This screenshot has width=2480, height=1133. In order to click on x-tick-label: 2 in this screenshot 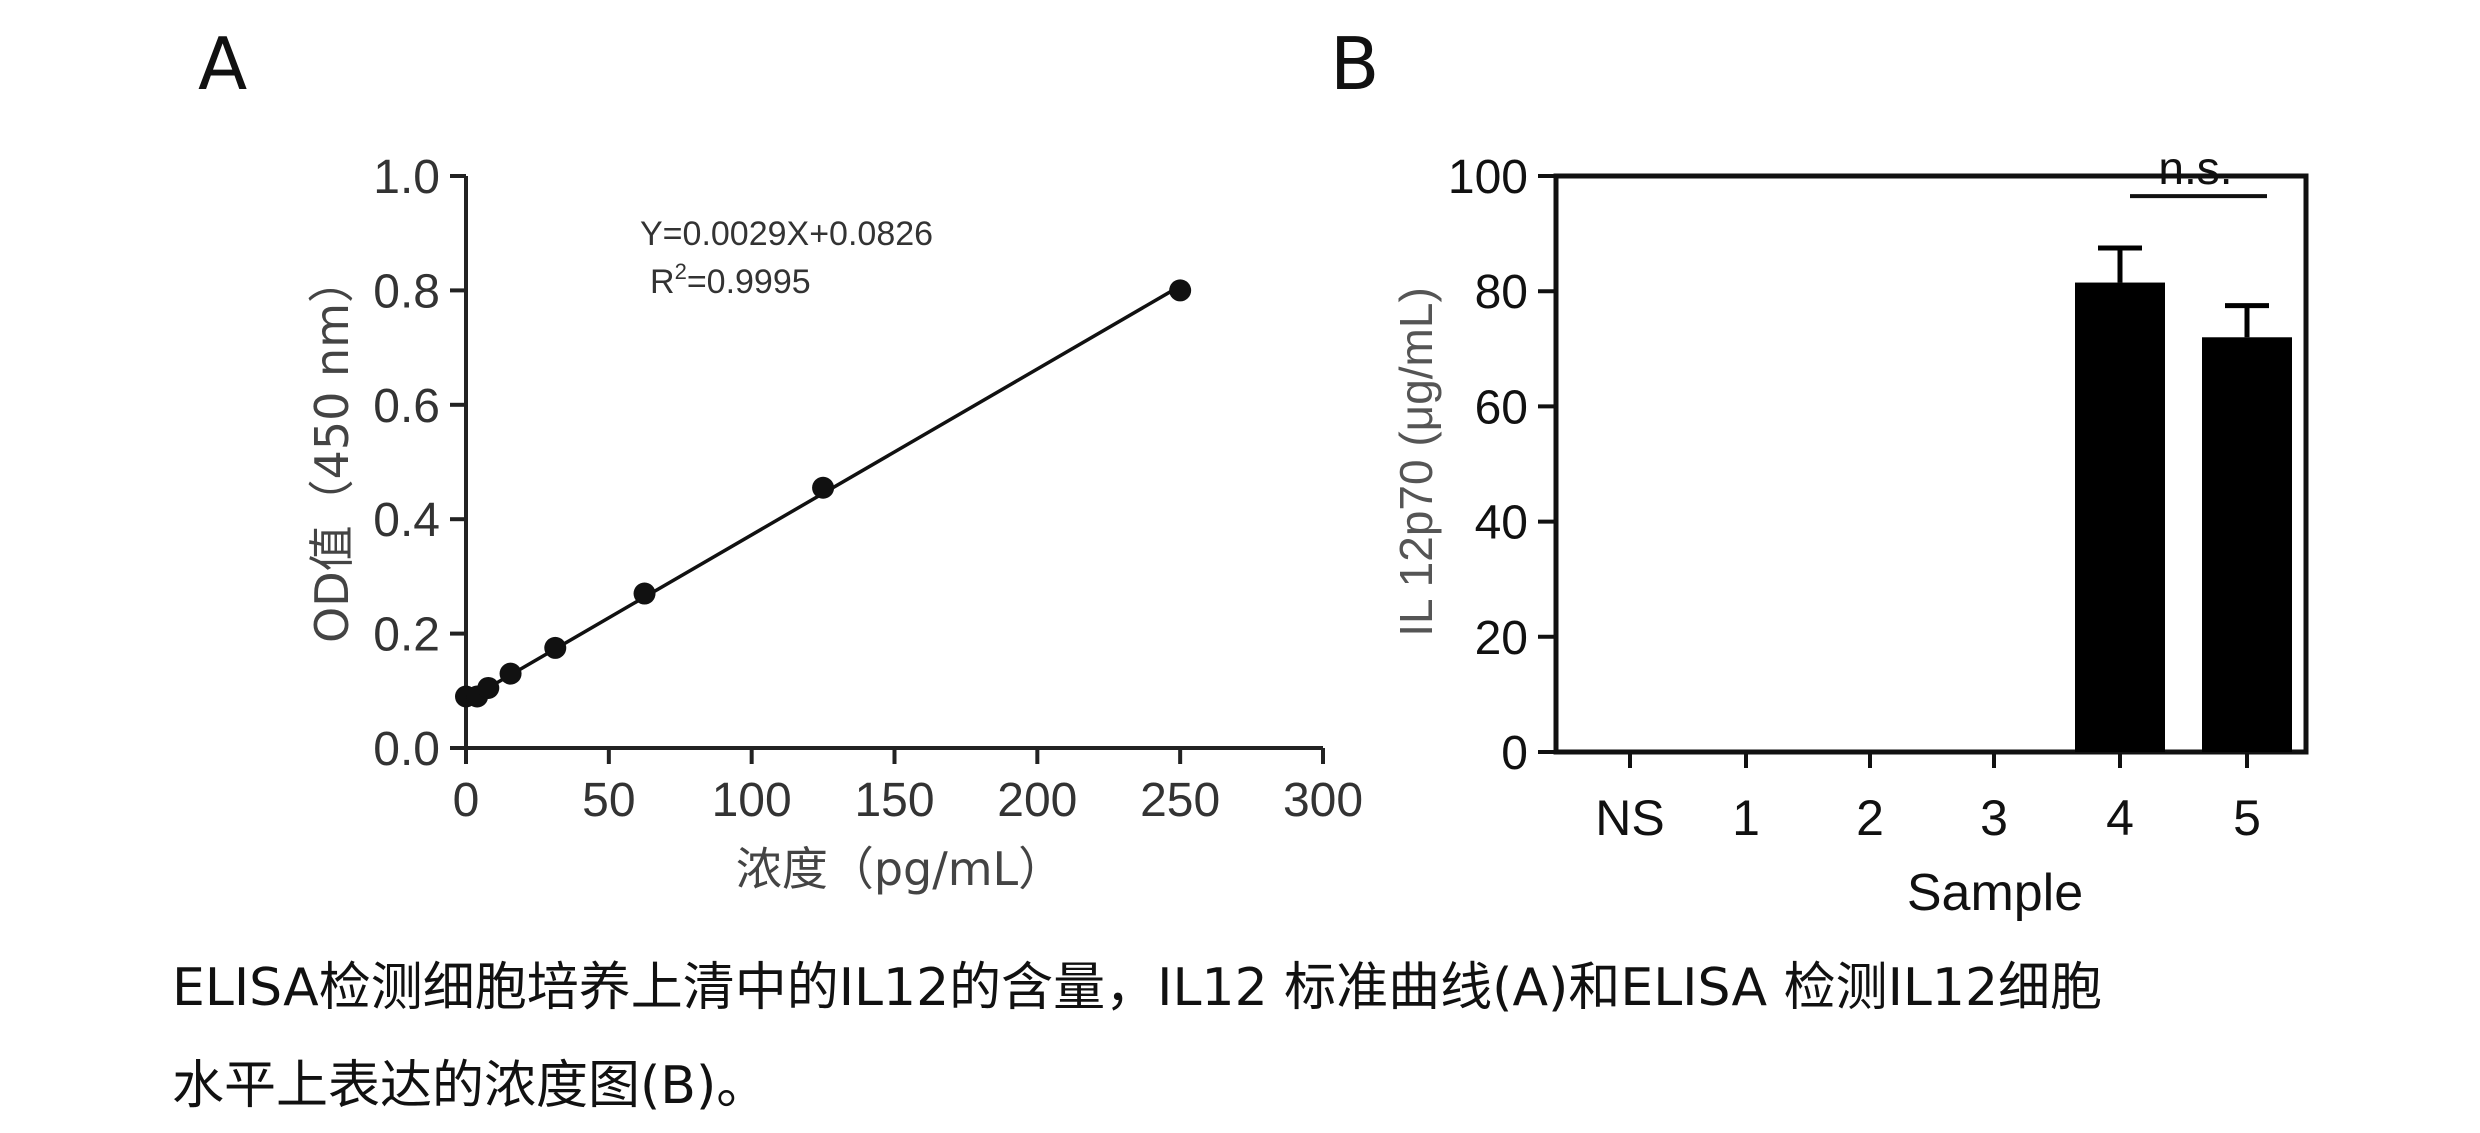, I will do `click(1870, 818)`.